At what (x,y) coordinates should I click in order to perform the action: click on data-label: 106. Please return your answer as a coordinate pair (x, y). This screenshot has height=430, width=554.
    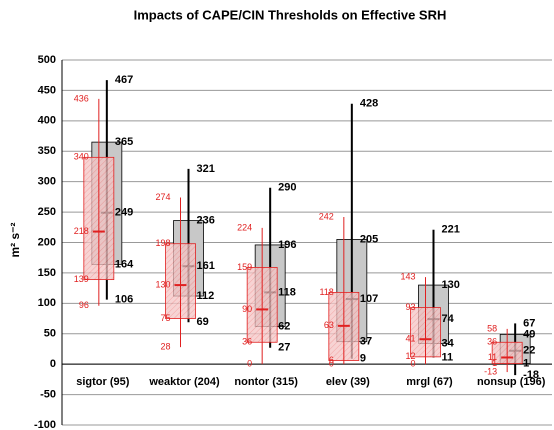
    Looking at the image, I should click on (124, 300).